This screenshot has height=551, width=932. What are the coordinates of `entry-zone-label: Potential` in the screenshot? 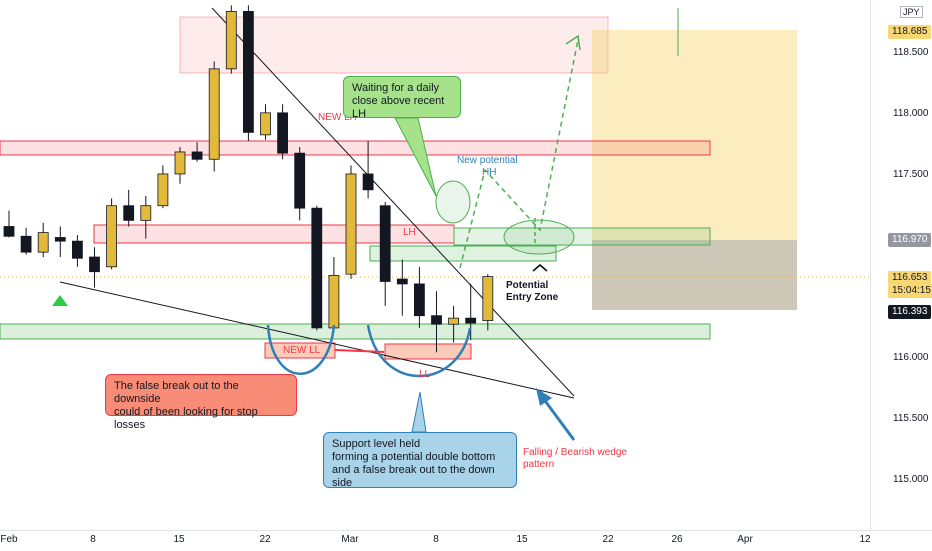 It's located at (527, 285).